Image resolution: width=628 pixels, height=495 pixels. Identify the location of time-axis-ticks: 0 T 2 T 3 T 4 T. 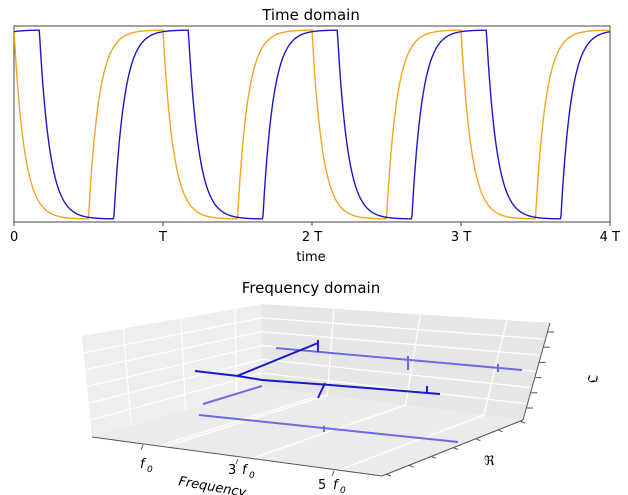
(315, 233).